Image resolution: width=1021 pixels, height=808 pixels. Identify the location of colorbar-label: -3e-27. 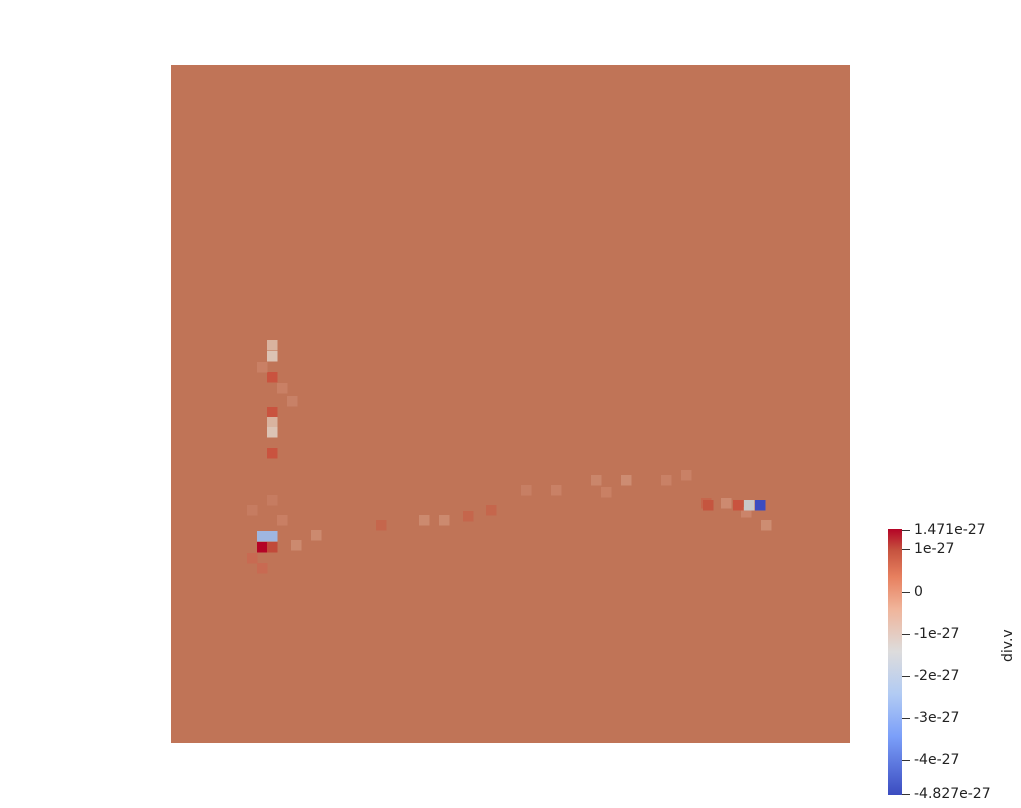
(937, 718).